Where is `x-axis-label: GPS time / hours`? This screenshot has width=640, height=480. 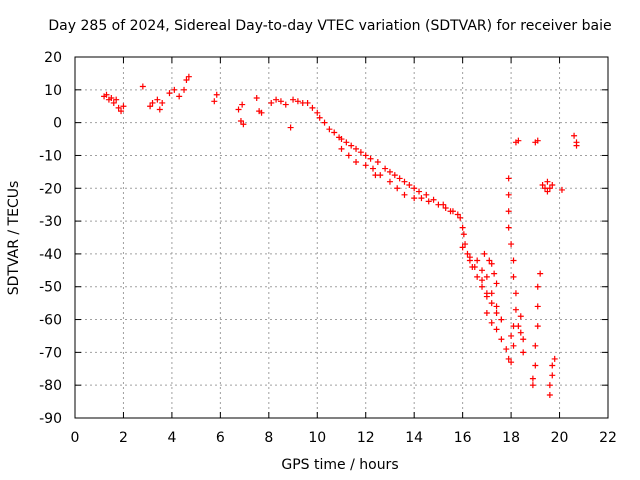 x-axis-label: GPS time / hours is located at coordinates (340, 465).